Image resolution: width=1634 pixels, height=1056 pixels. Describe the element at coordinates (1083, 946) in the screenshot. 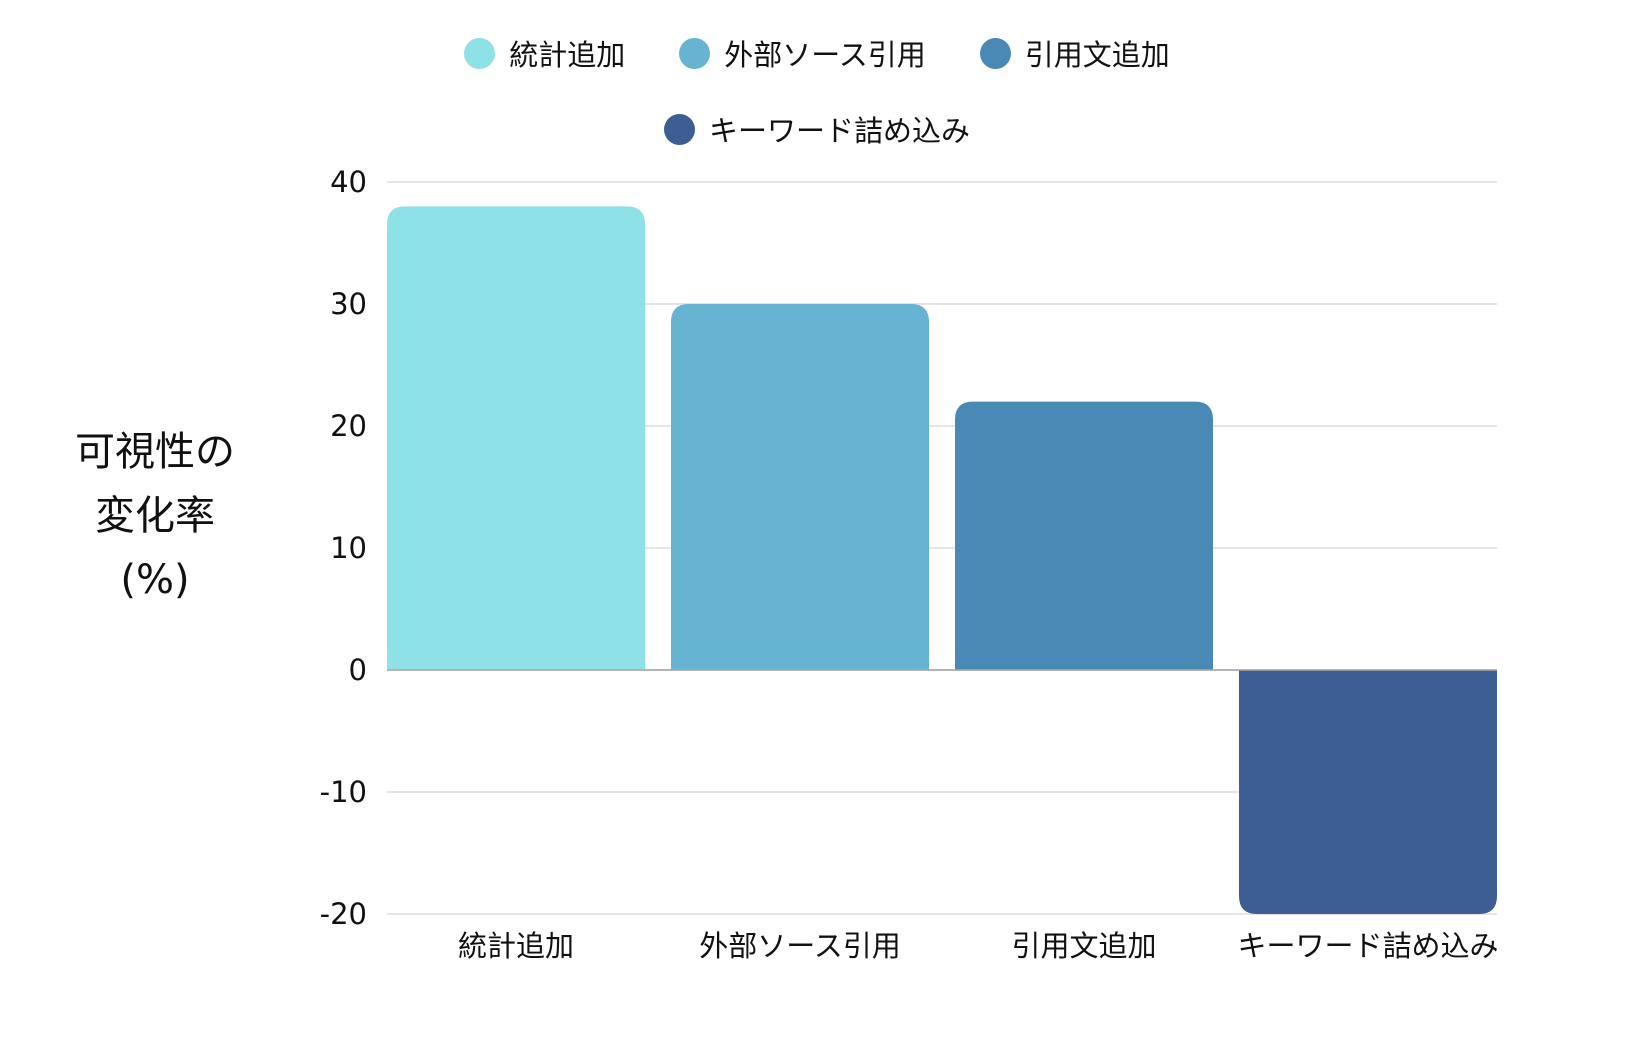

I see `x-tick-label: 引用文追加` at that location.